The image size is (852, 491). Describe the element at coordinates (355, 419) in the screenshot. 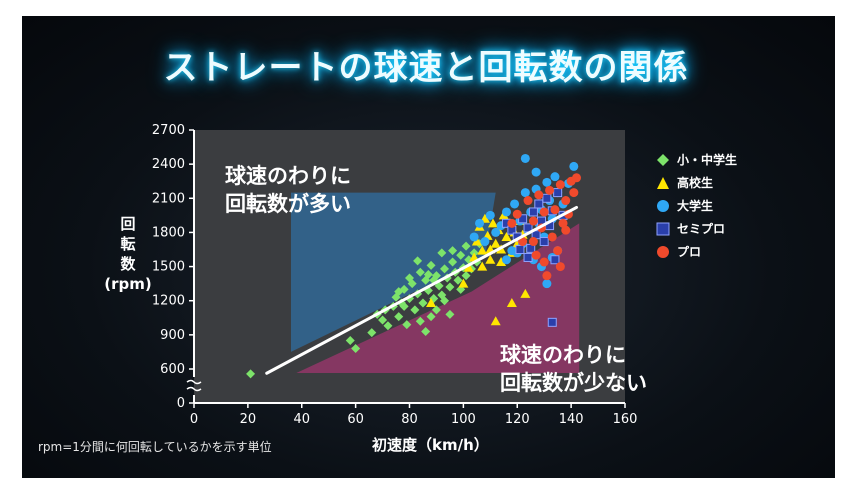

I see `x-tick-label: 60` at that location.